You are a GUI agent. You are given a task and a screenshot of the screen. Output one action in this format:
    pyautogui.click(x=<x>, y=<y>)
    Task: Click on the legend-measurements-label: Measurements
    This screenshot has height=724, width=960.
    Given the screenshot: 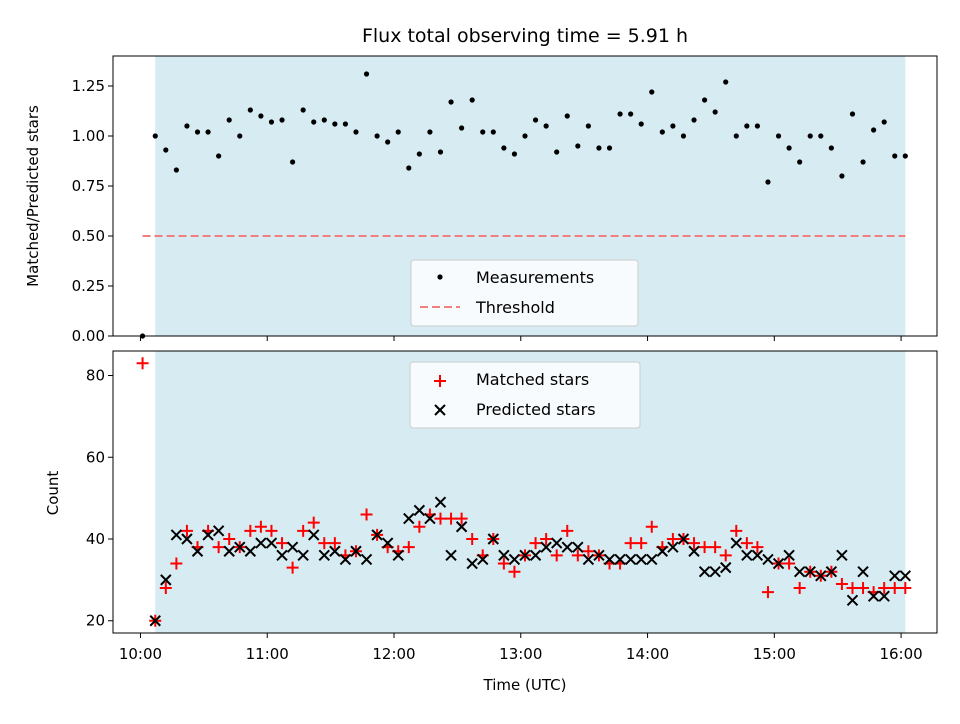 What is the action you would take?
    pyautogui.click(x=535, y=277)
    